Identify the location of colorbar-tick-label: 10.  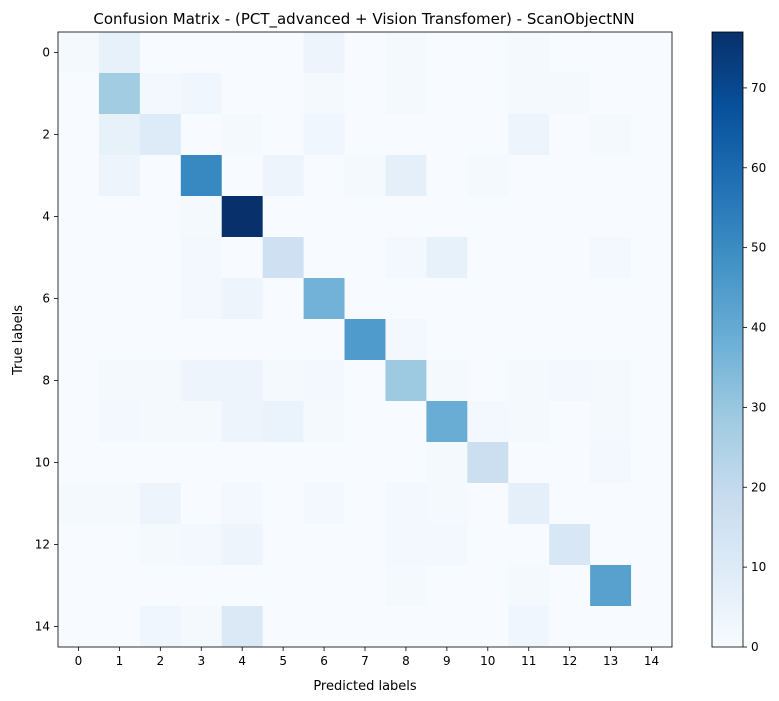
(758, 567).